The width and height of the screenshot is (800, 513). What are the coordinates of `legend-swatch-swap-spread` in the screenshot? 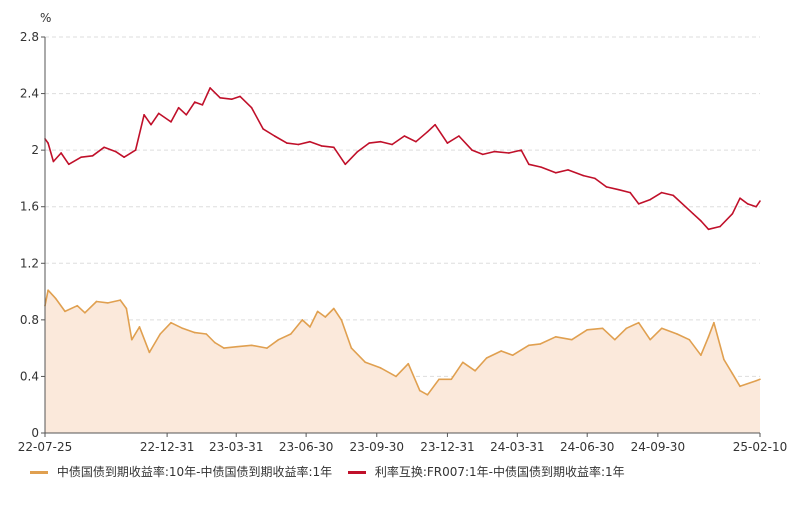 It's located at (356, 472).